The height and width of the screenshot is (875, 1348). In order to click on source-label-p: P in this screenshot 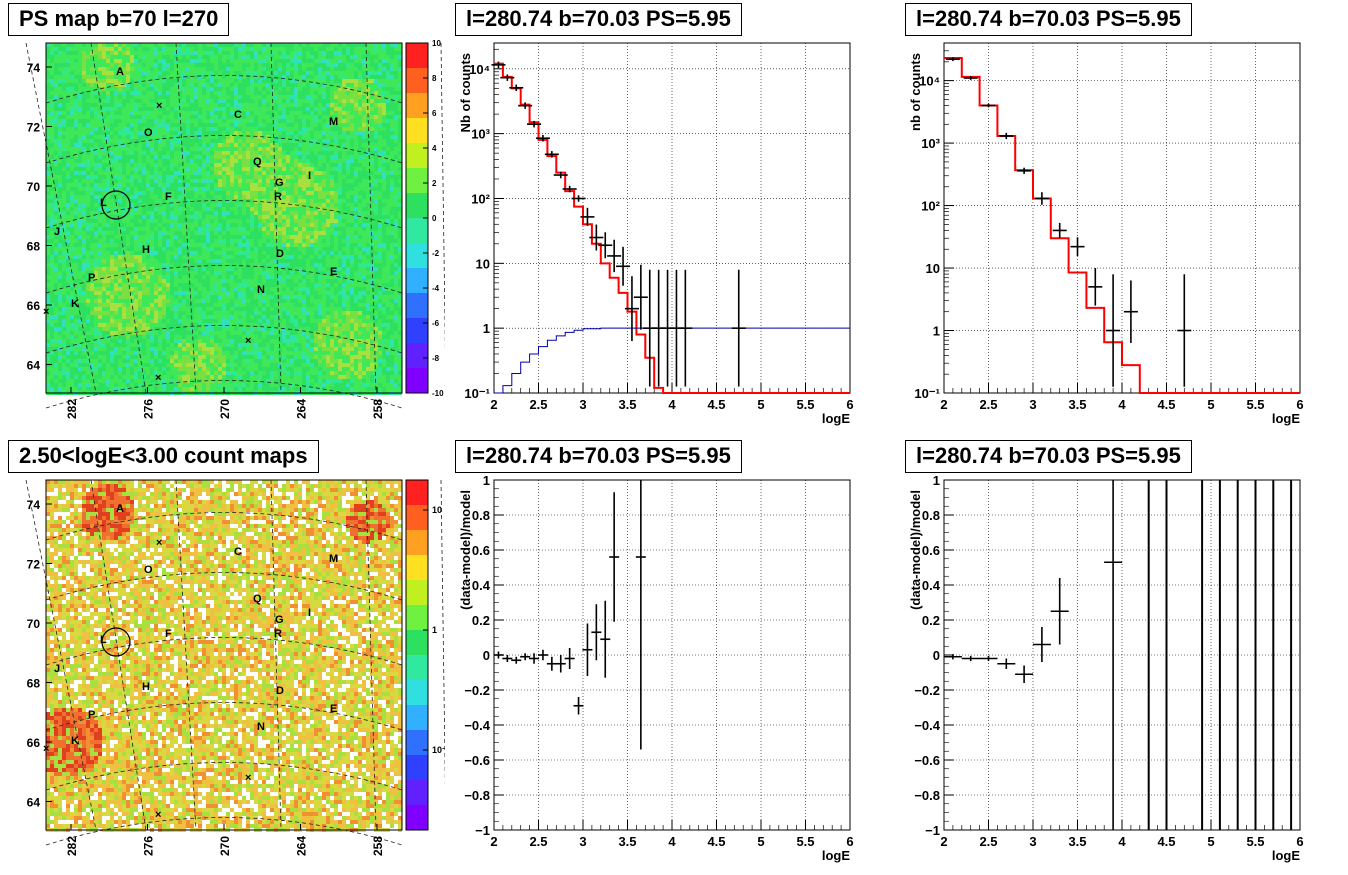, I will do `click(91, 715)`.